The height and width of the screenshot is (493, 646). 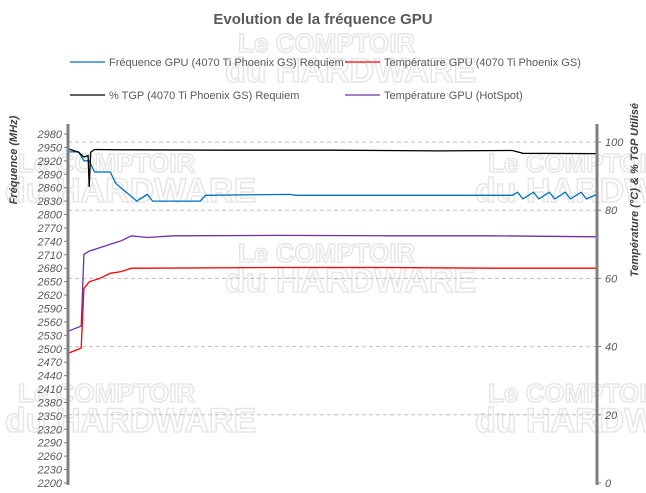 I want to click on y-tick-label: 2680, so click(x=50, y=269).